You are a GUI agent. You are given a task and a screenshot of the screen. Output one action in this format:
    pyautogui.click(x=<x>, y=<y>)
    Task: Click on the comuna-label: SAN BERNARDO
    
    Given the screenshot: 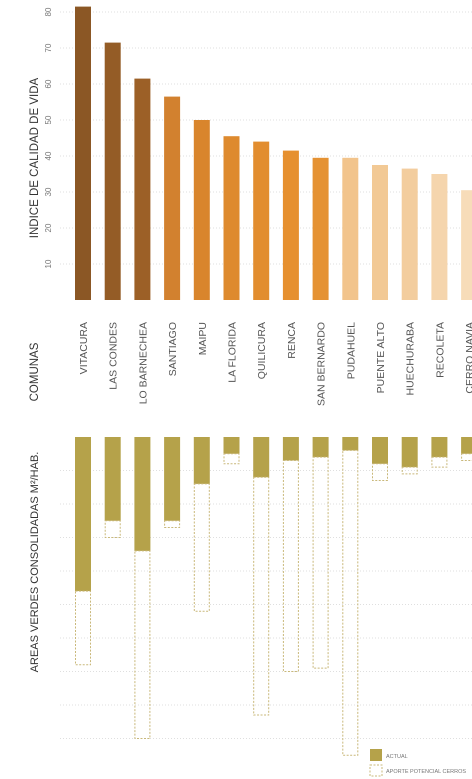 What is the action you would take?
    pyautogui.click(x=322, y=364)
    